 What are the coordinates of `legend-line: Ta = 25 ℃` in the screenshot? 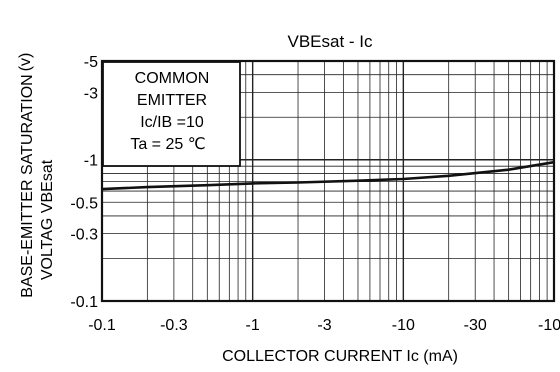 It's located at (167, 144).